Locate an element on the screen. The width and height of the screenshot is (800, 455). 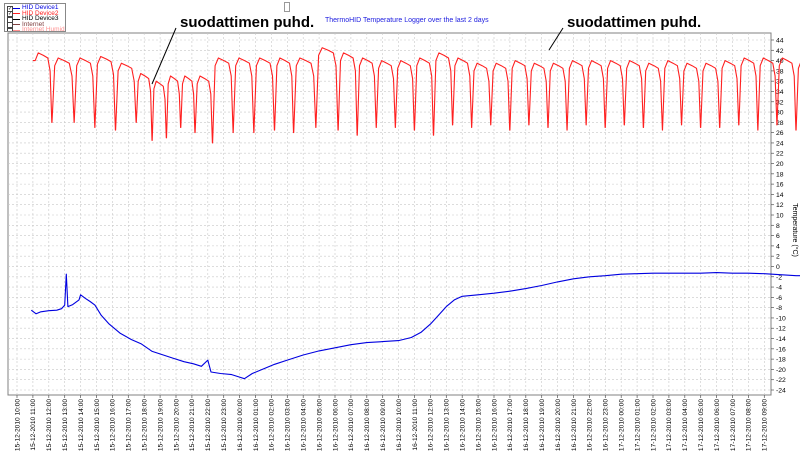
annotation-label-2: suodattimen puhd. is located at coordinates (634, 22).